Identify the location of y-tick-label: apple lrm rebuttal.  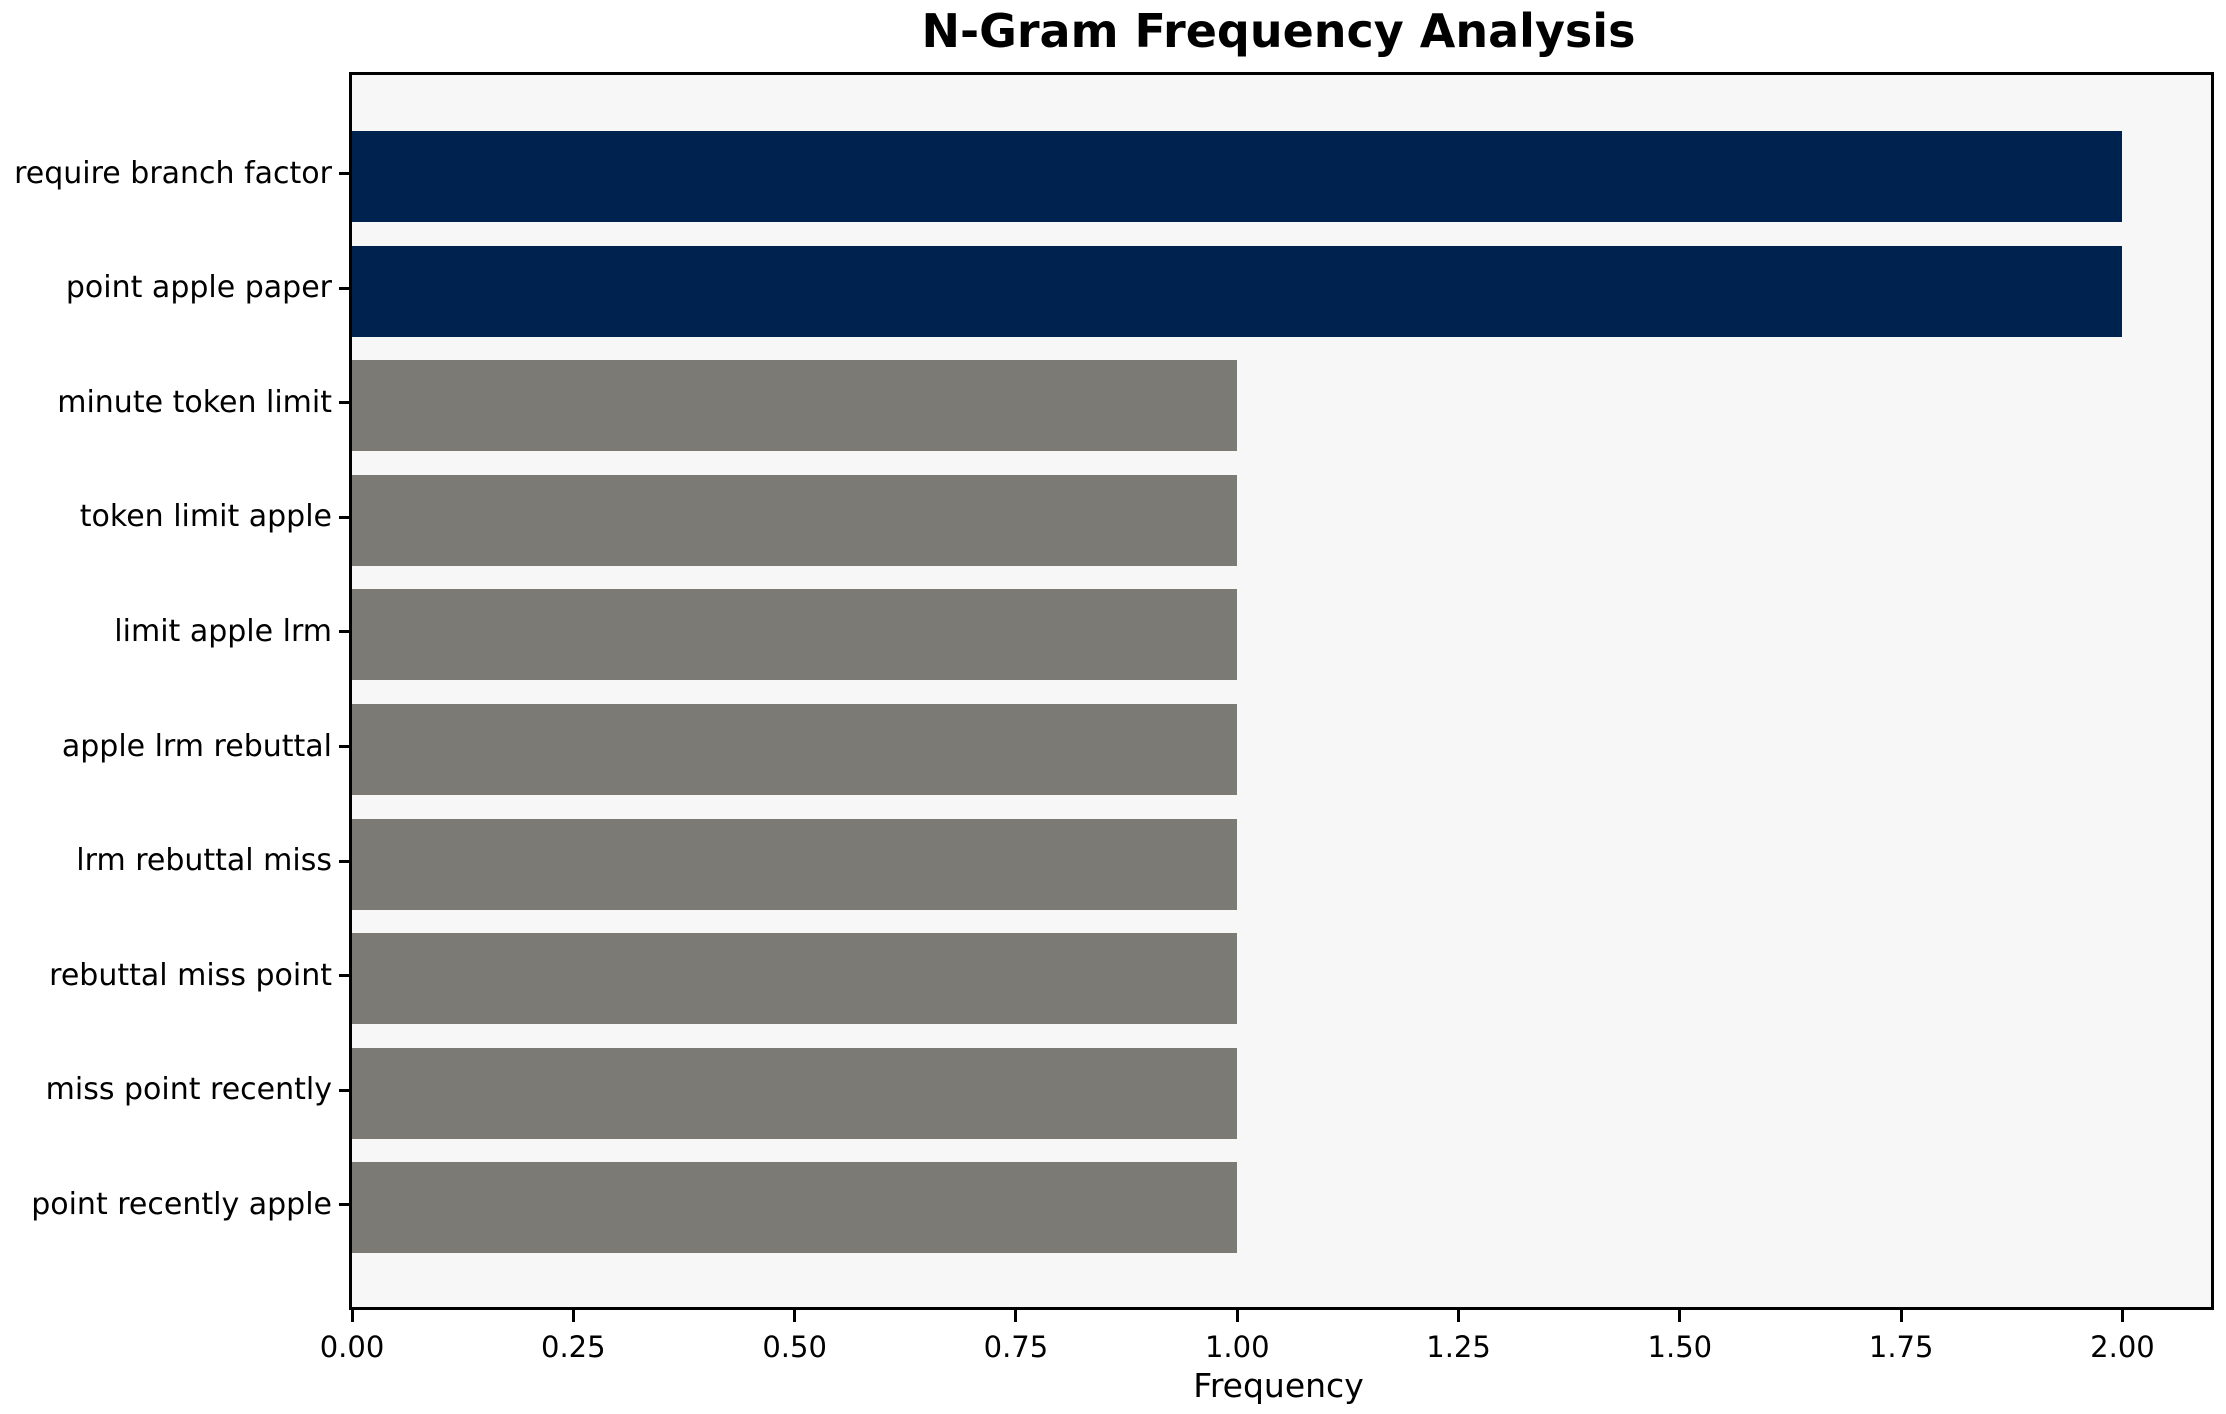
(196, 746).